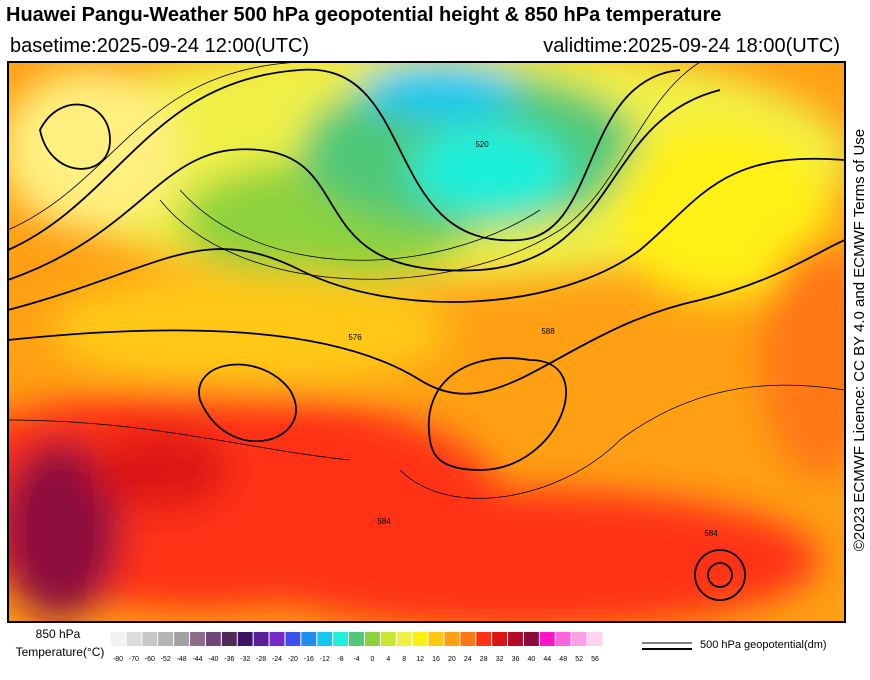  I want to click on colorbar-tick-label: -24, so click(277, 659).